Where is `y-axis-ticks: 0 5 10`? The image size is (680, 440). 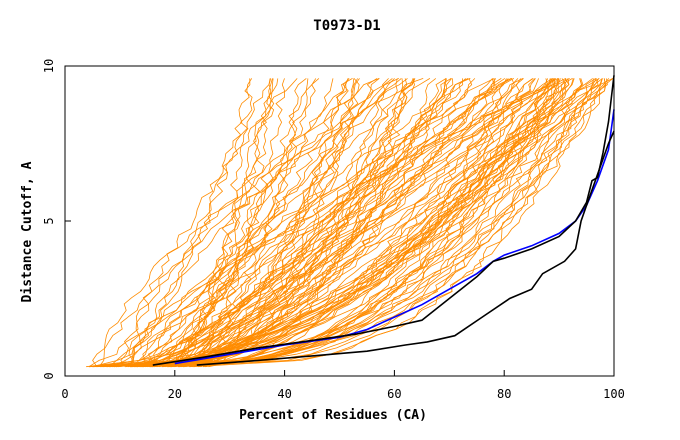
y-axis-ticks: 0 5 10 is located at coordinates (56, 219).